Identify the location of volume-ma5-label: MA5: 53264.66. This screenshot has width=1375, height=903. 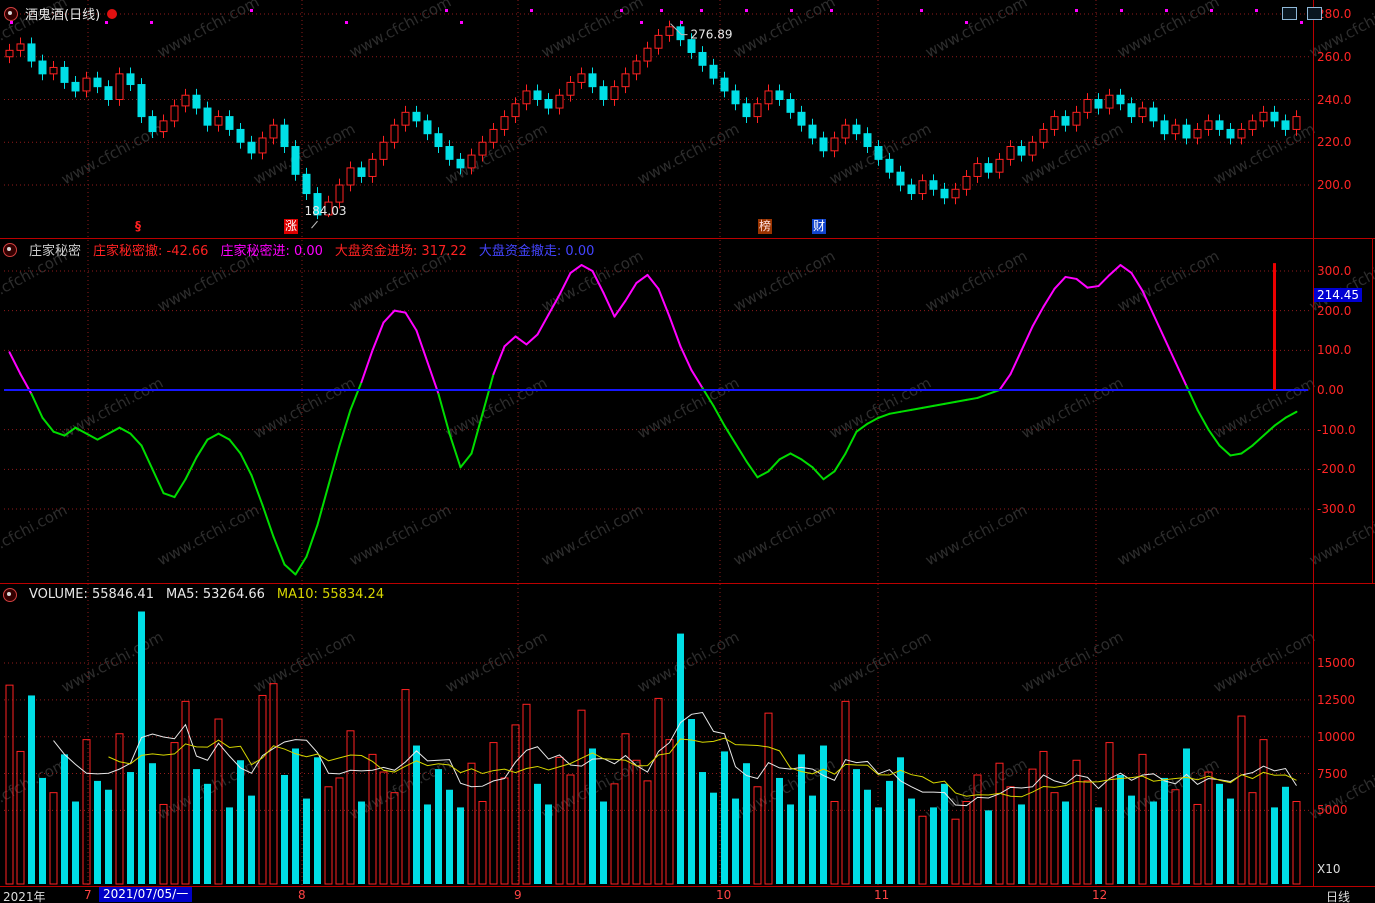
(215, 594).